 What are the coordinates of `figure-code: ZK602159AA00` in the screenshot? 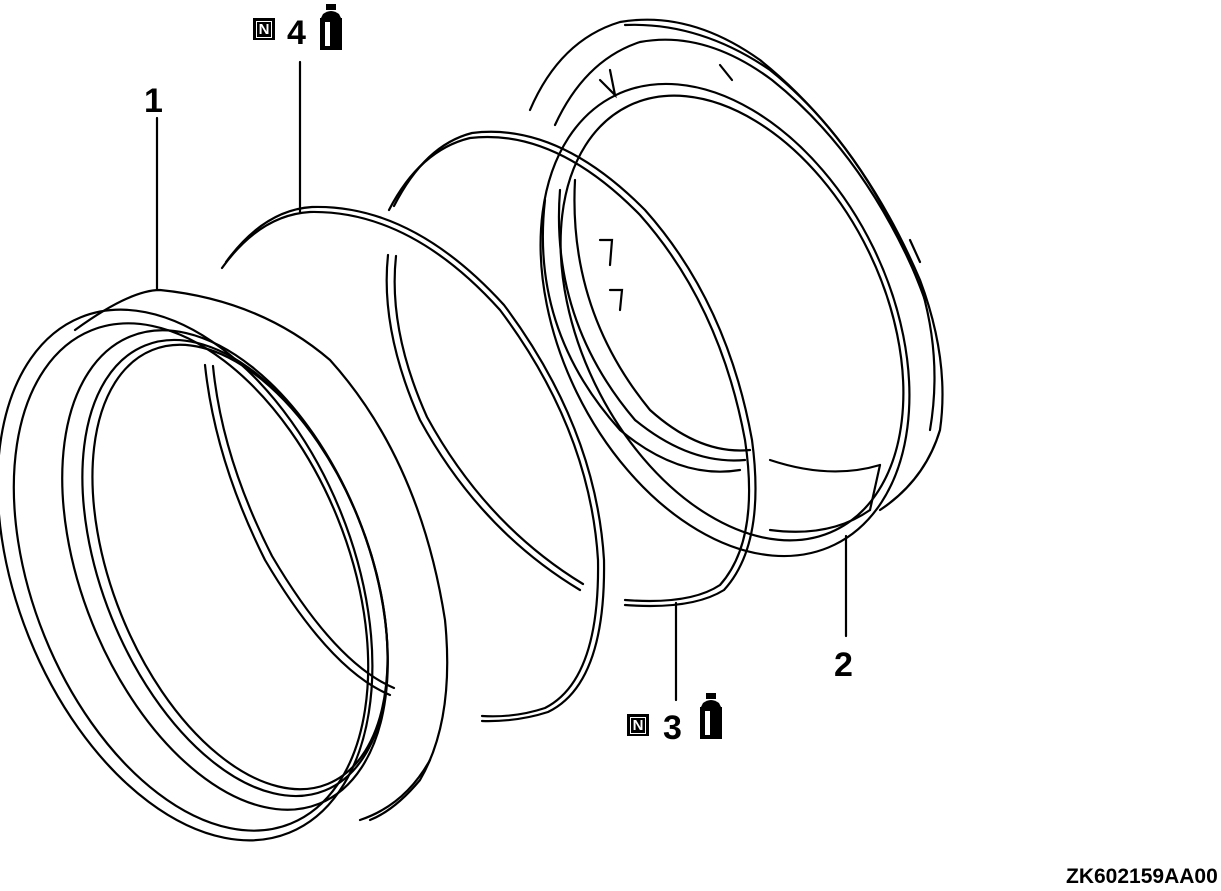 It's located at (1142, 876).